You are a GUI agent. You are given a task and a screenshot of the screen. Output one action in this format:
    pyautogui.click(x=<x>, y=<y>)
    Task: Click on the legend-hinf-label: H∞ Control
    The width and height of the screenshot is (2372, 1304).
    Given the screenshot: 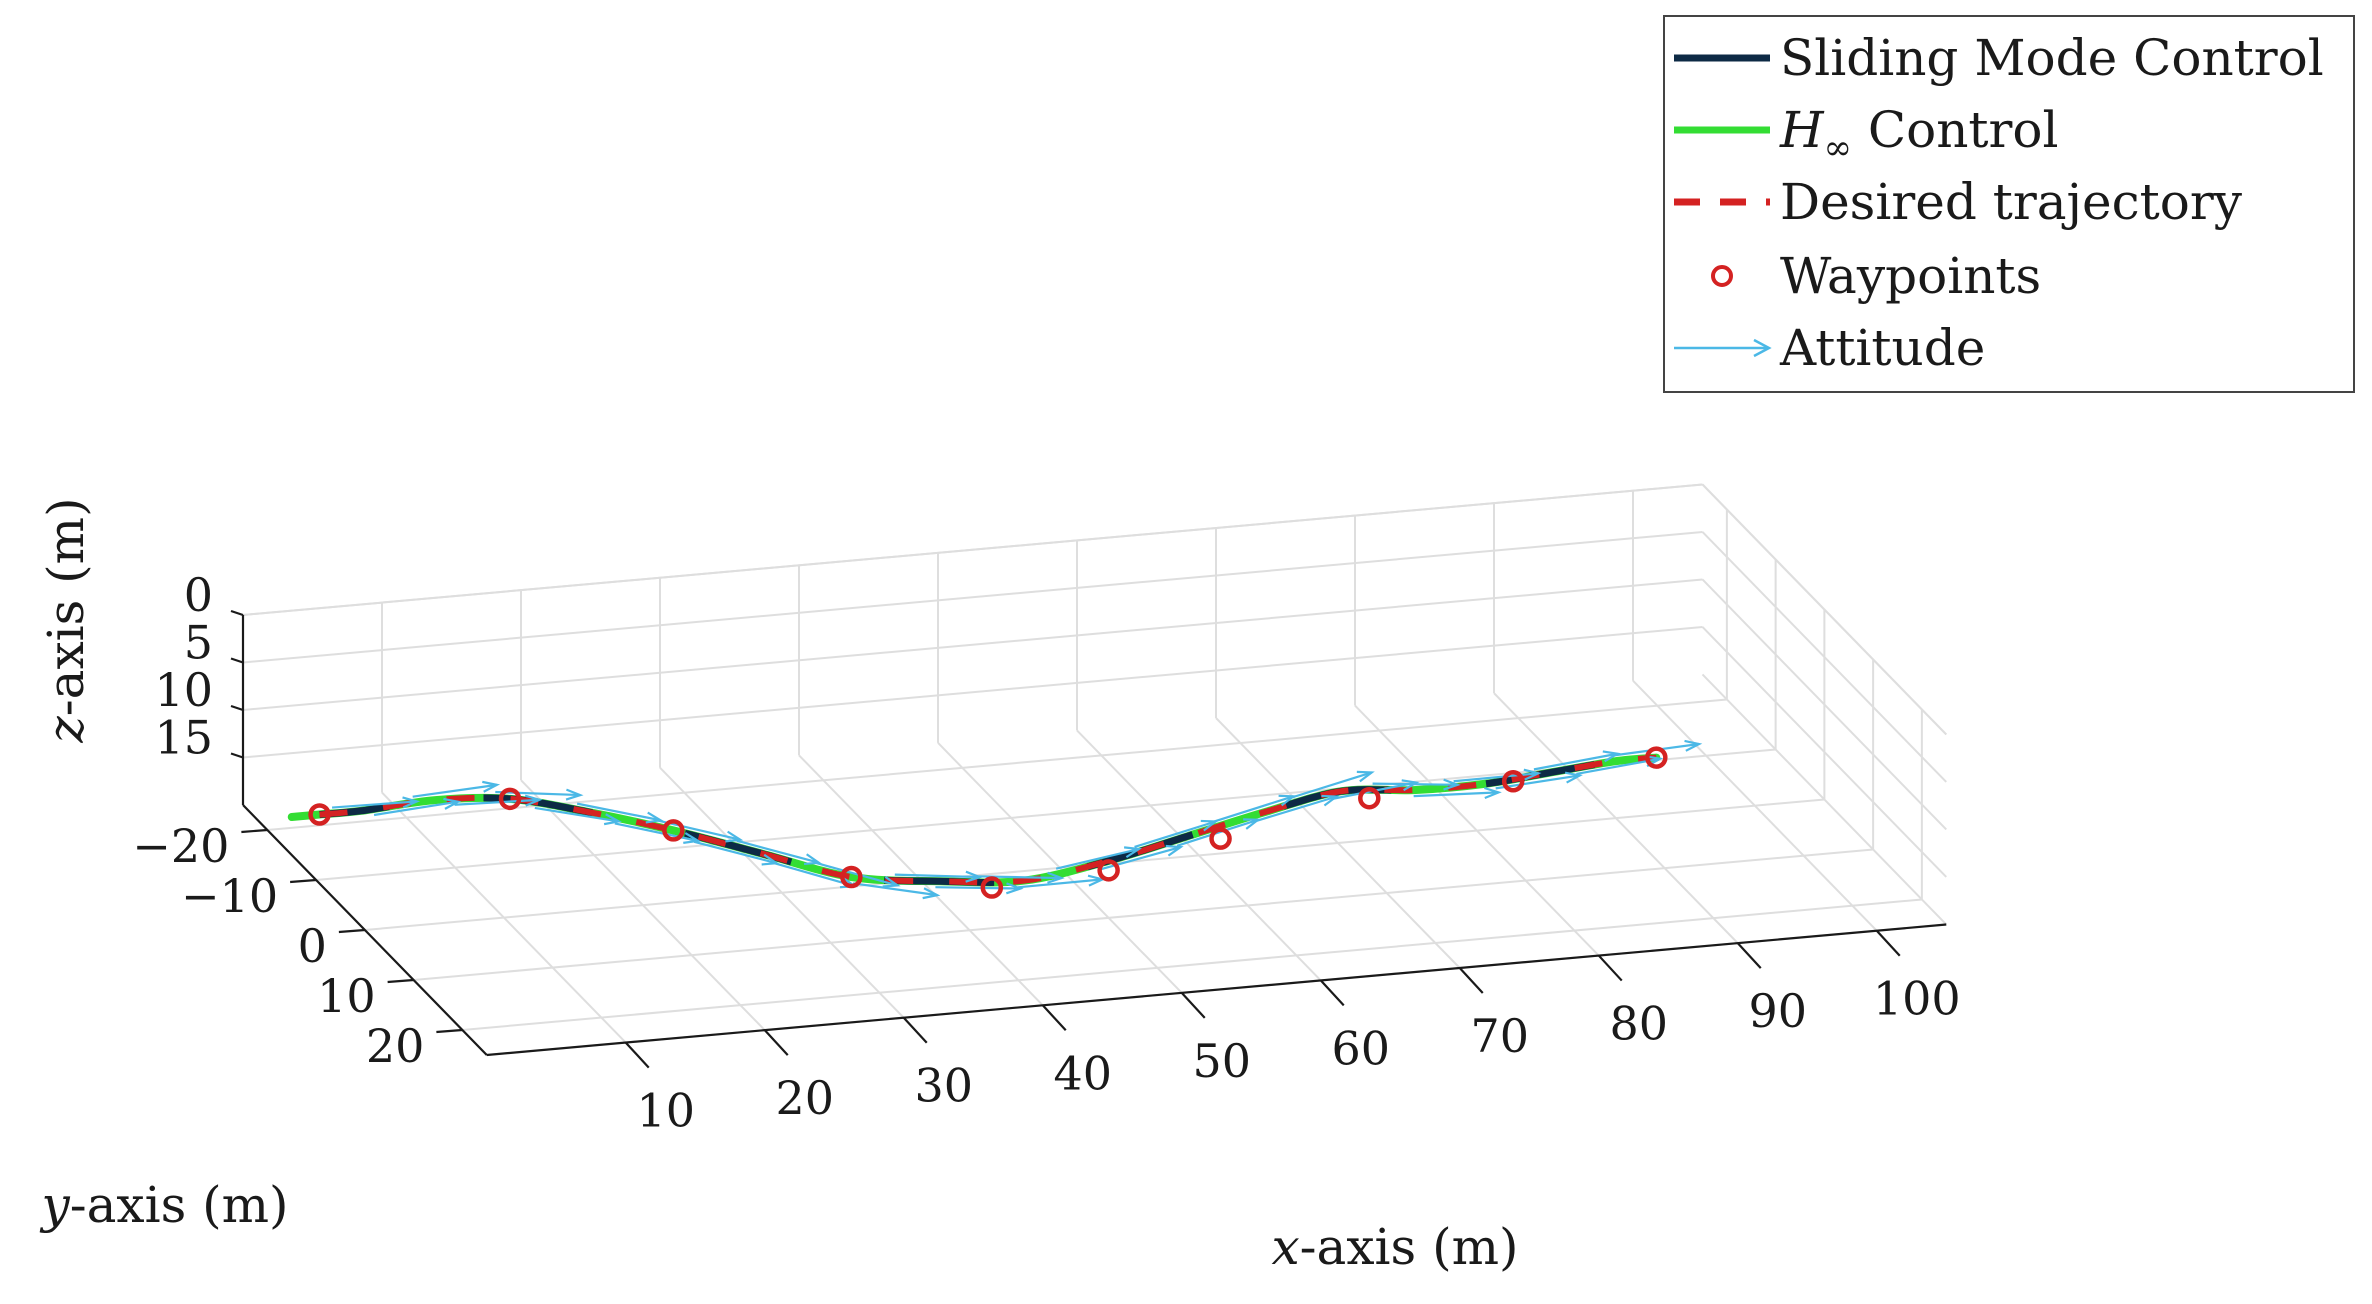 What is the action you would take?
    pyautogui.click(x=1918, y=134)
    